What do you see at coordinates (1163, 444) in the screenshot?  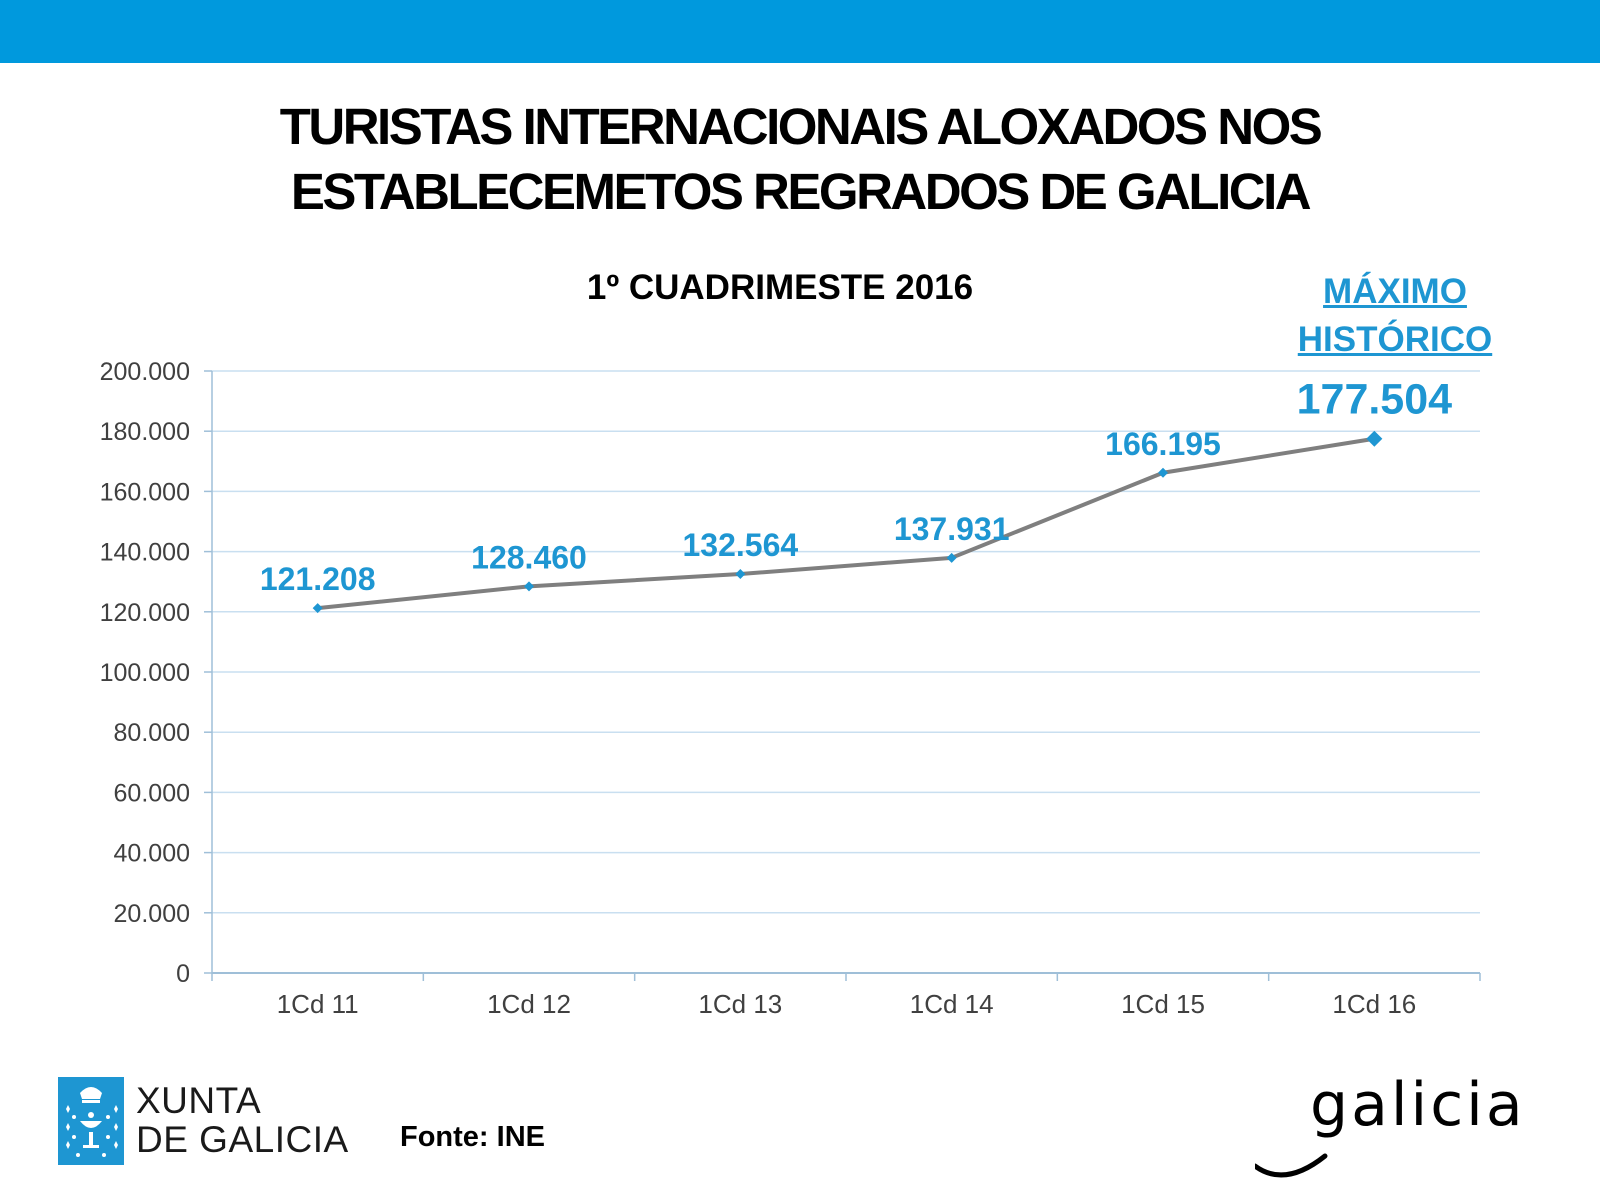 I see `data-label: 166.195` at bounding box center [1163, 444].